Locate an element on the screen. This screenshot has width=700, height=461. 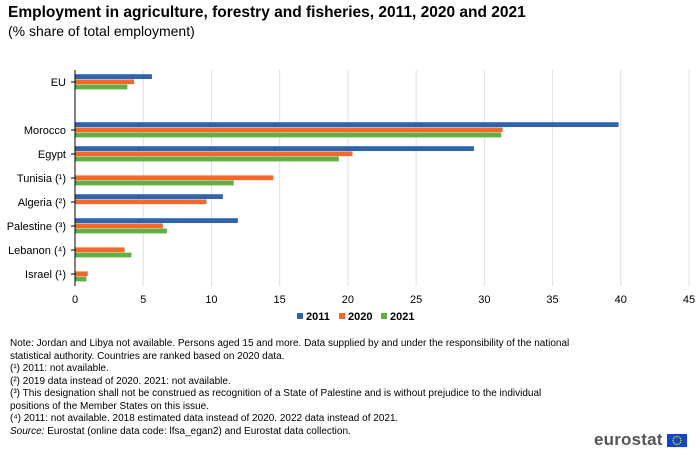
x-tick-label: 0 is located at coordinates (75, 300).